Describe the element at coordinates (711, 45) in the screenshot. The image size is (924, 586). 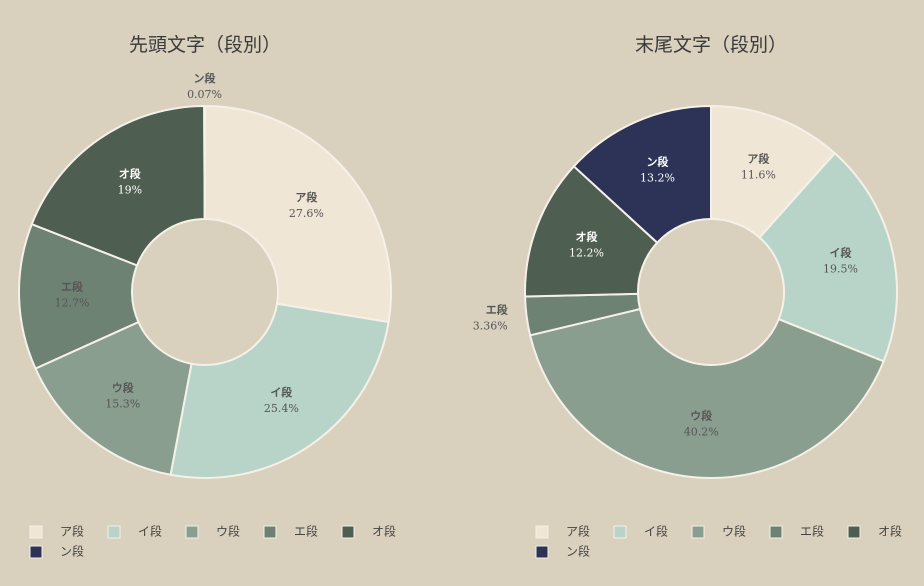
I see `chart-title: 末尾文字（段別）` at that location.